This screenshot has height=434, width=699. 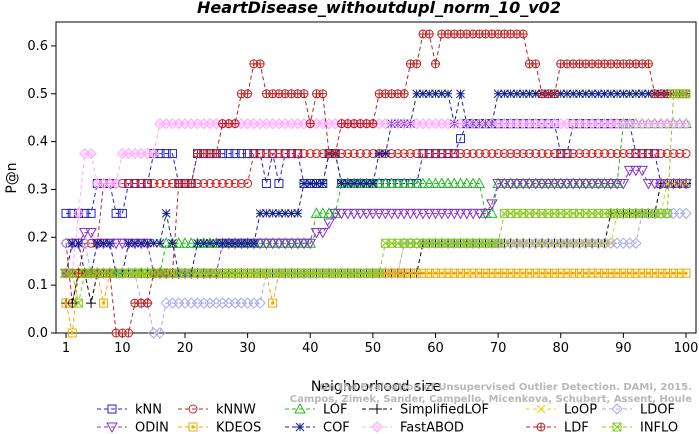 What do you see at coordinates (129, 410) in the screenshot?
I see `legend-item-knn: kNN` at bounding box center [129, 410].